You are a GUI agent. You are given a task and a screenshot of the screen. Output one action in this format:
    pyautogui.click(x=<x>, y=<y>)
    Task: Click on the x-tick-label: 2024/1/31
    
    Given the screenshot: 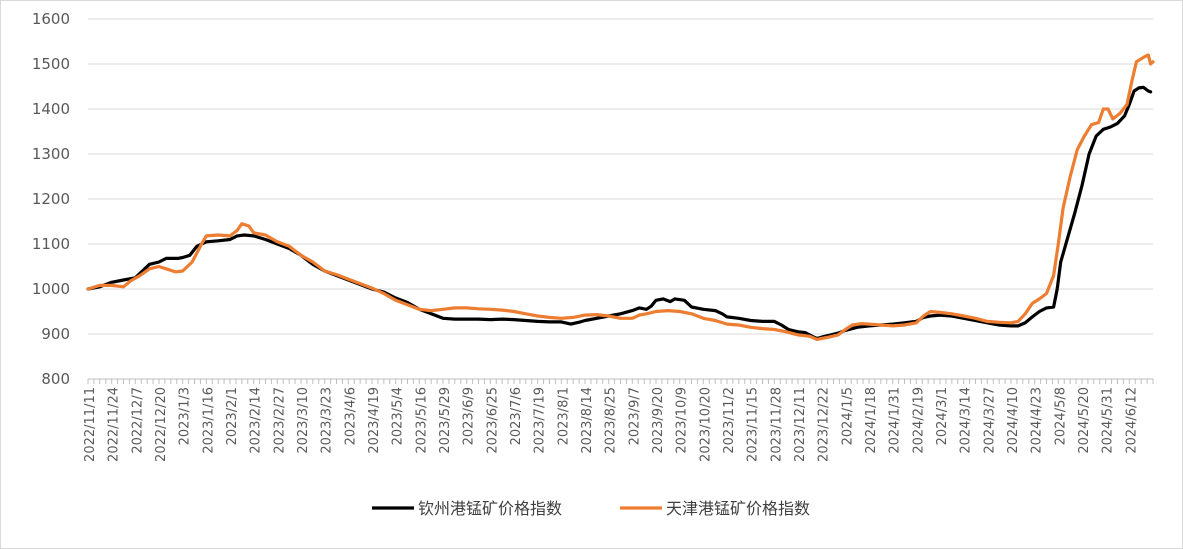 What is the action you would take?
    pyautogui.click(x=895, y=420)
    